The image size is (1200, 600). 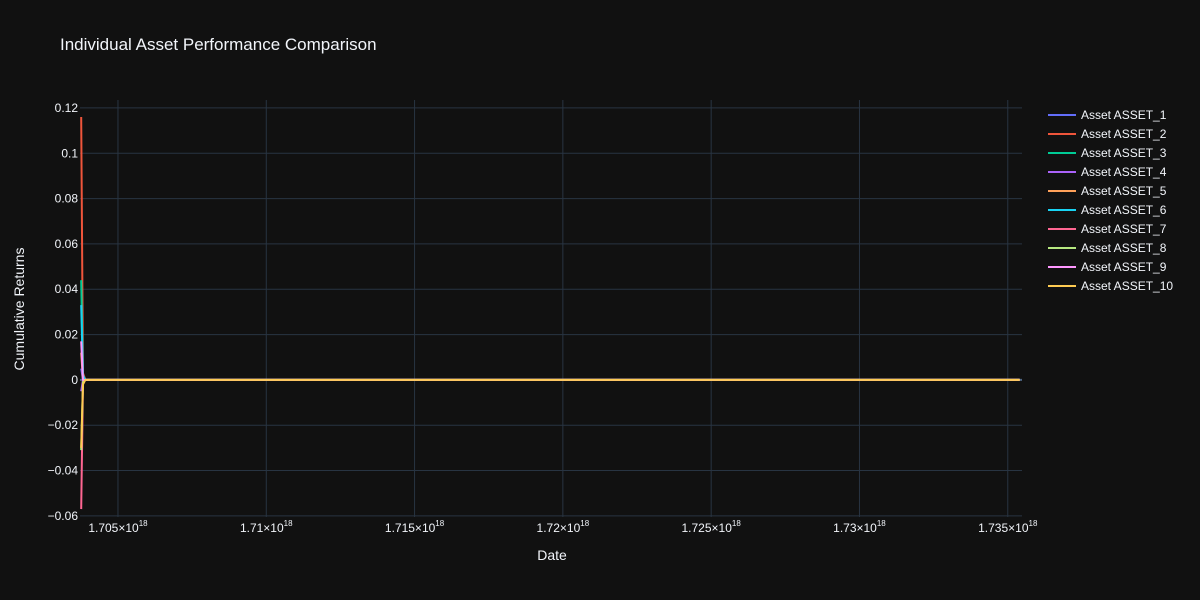 I want to click on legend-item: Asset ASSET_7, so click(x=1107, y=229).